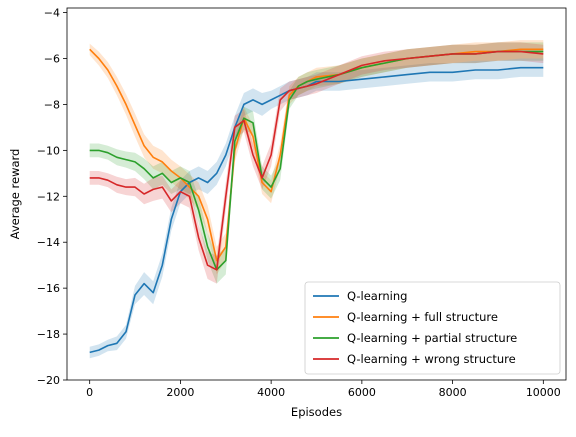 The image size is (576, 437). I want to click on y-axis-ticks: −20 −18 −16 −14 −12 −10 −8 −6 −4, so click(52, 197).